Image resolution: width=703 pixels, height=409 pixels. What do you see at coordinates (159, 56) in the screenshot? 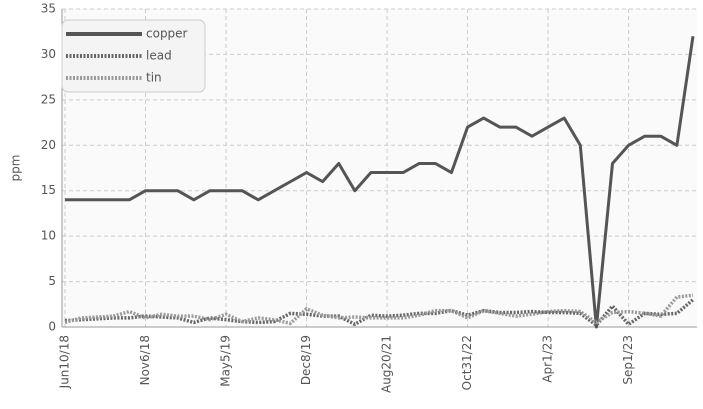
I see `legend-label: lead` at bounding box center [159, 56].